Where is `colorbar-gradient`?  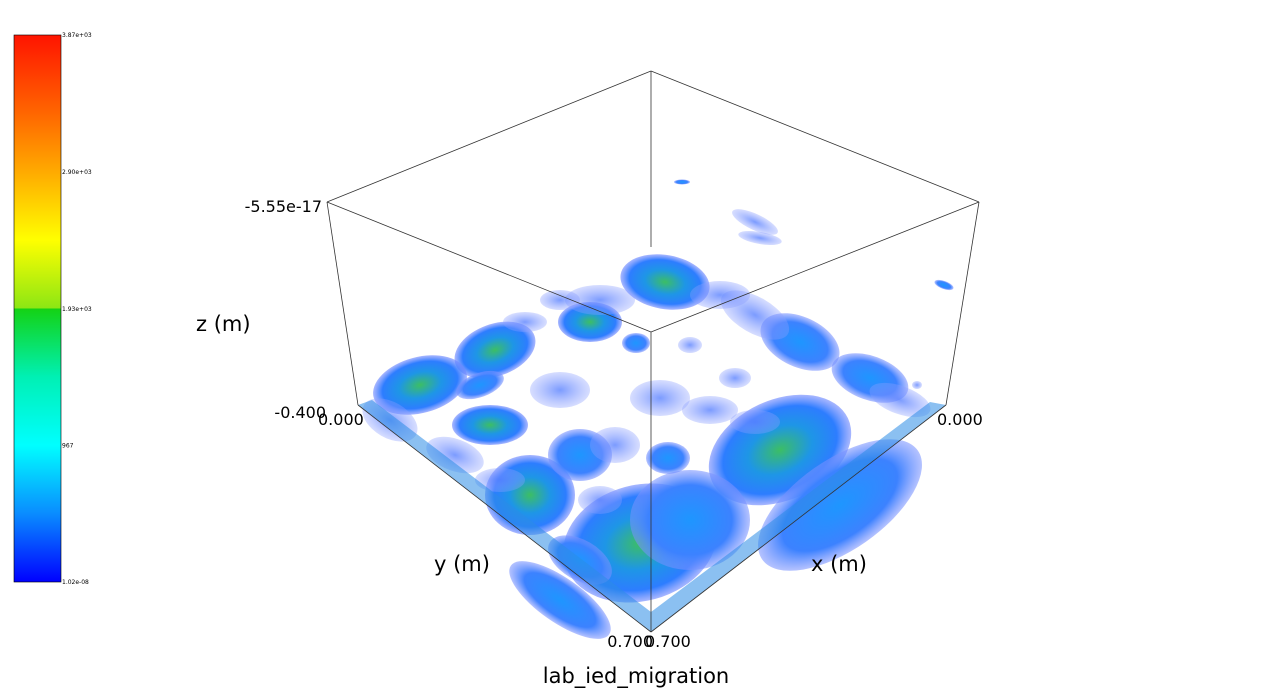 colorbar-gradient is located at coordinates (37, 308).